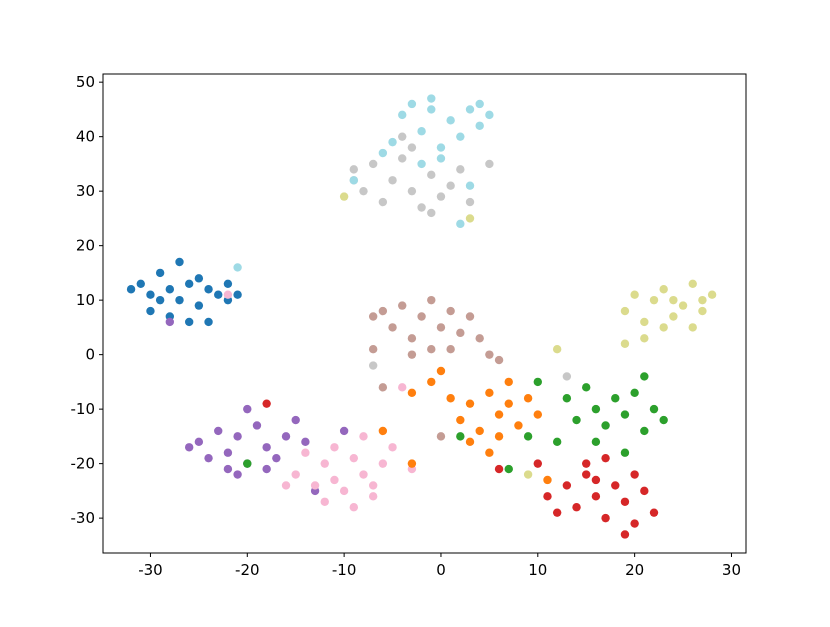  I want to click on y-tick-label: 0, so click(90, 355).